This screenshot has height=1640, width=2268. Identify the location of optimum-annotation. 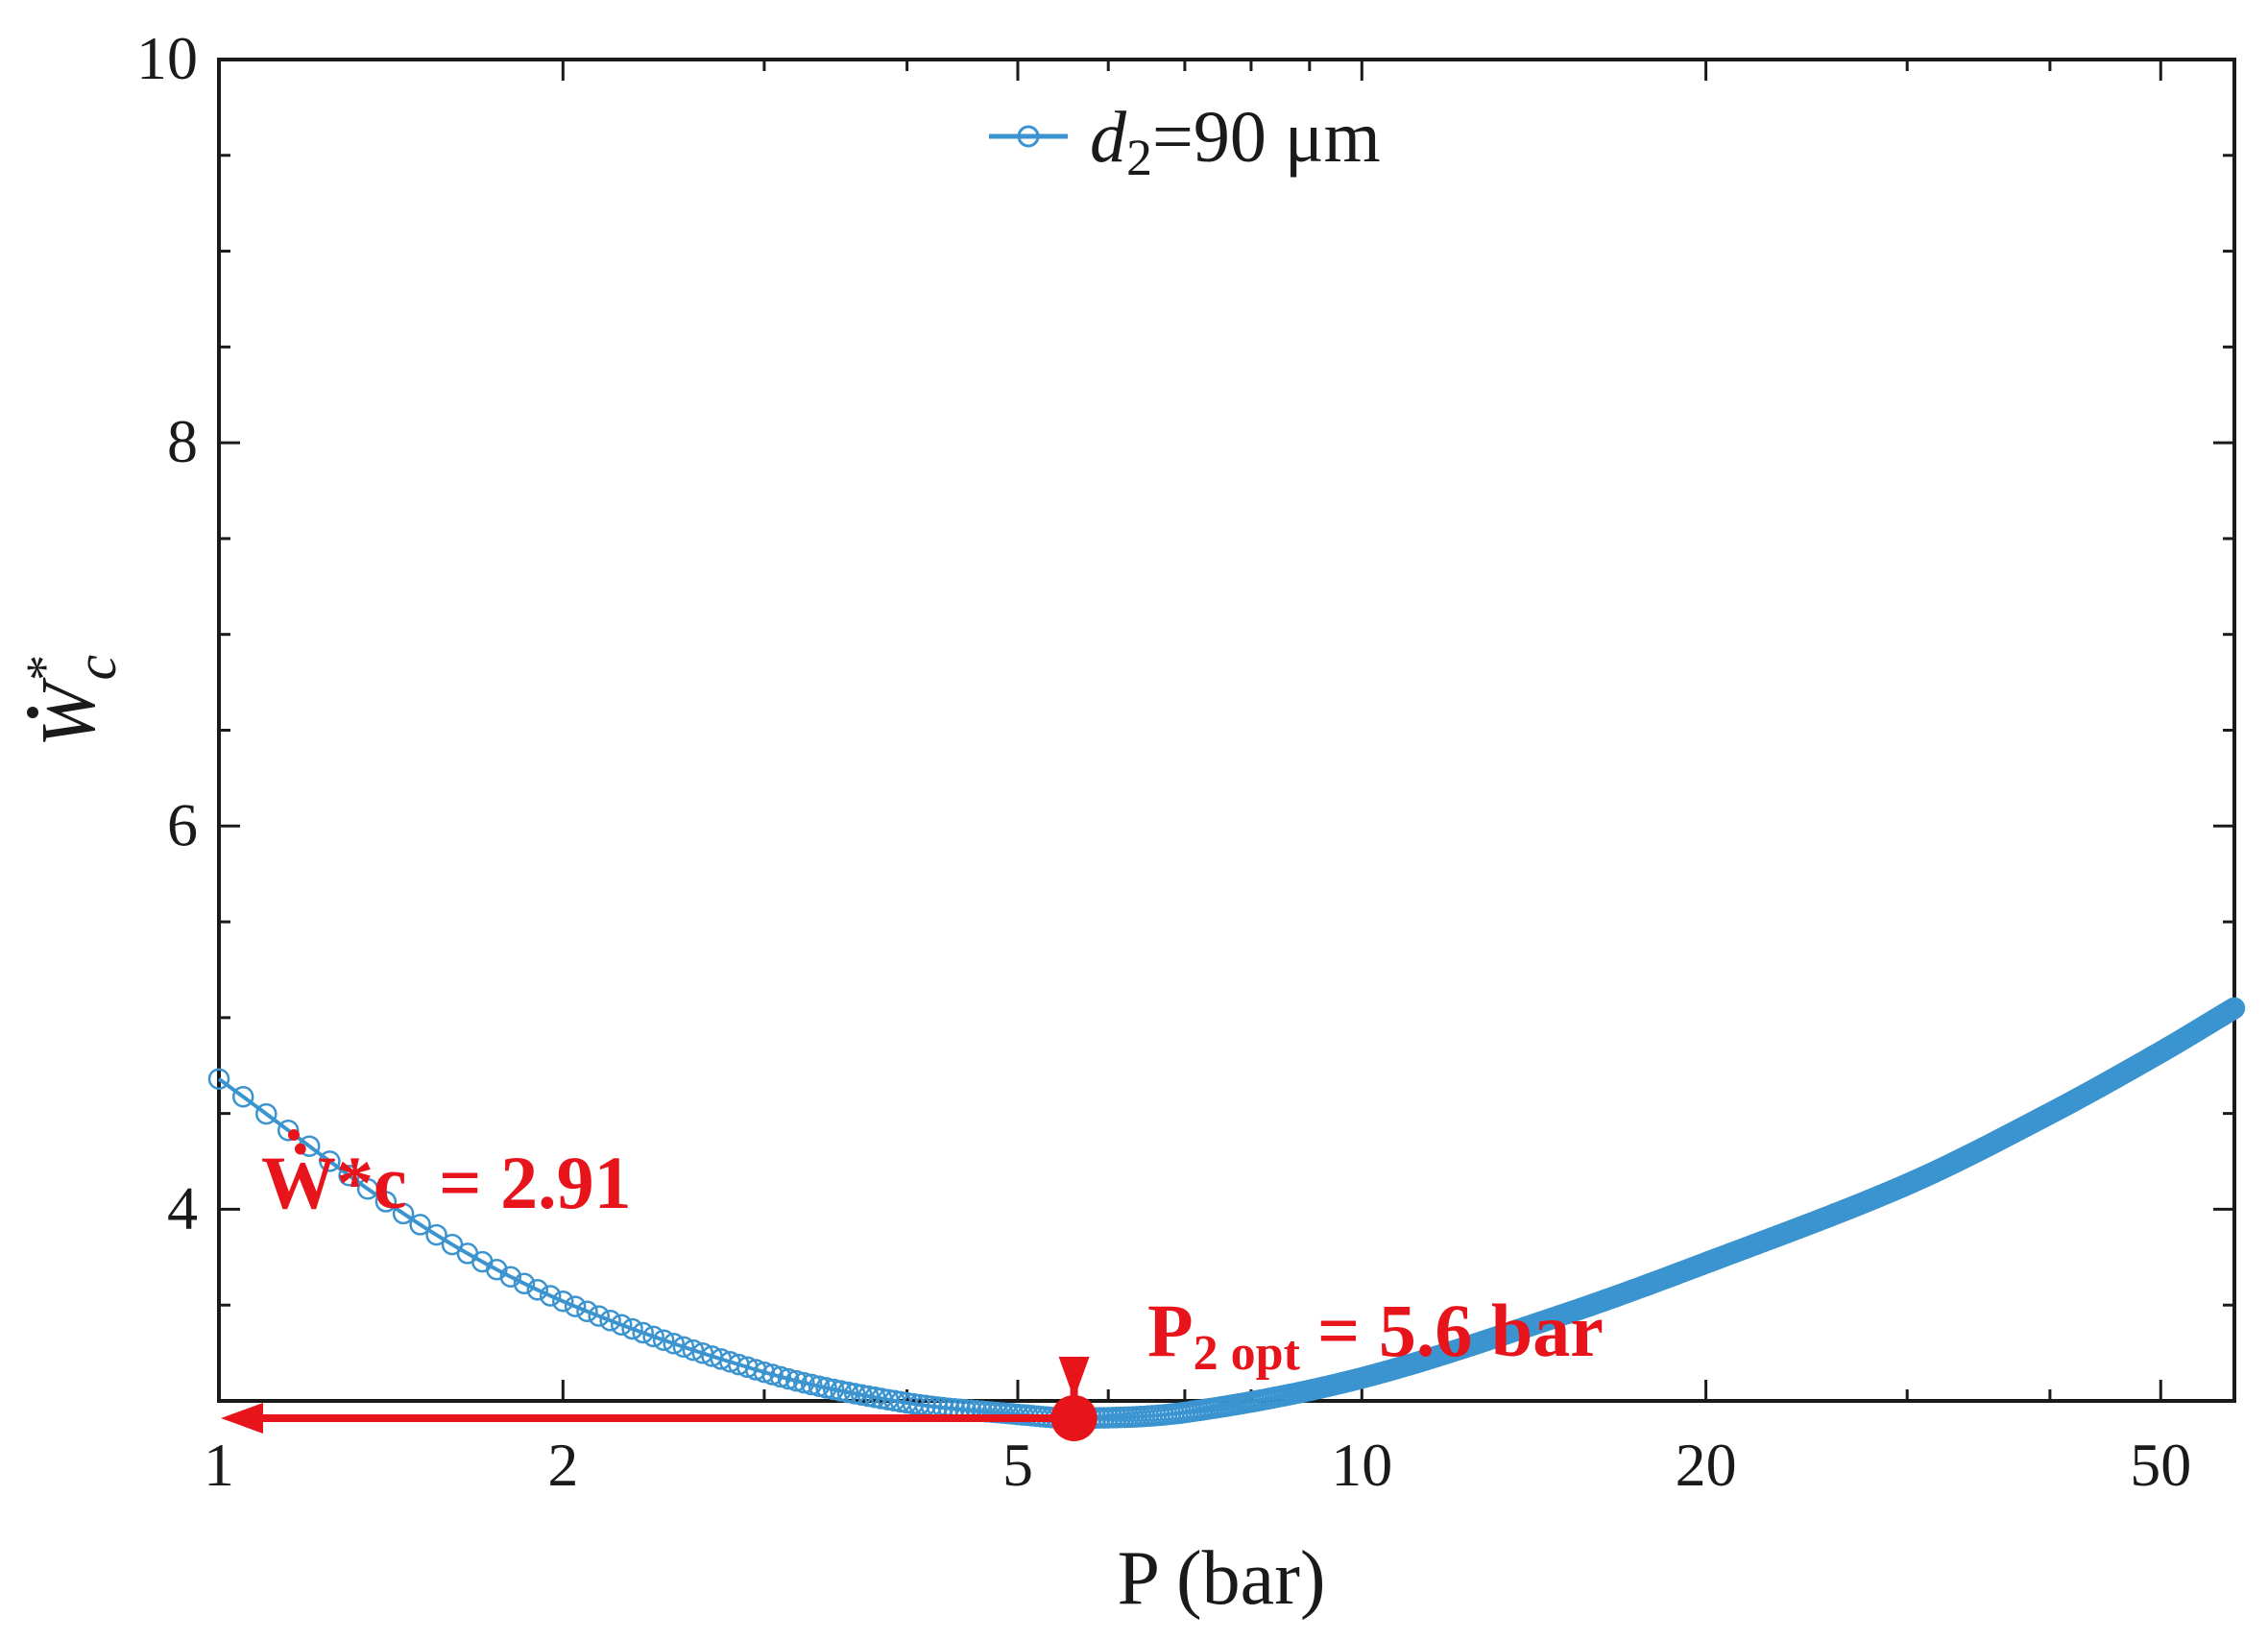
(659, 1399).